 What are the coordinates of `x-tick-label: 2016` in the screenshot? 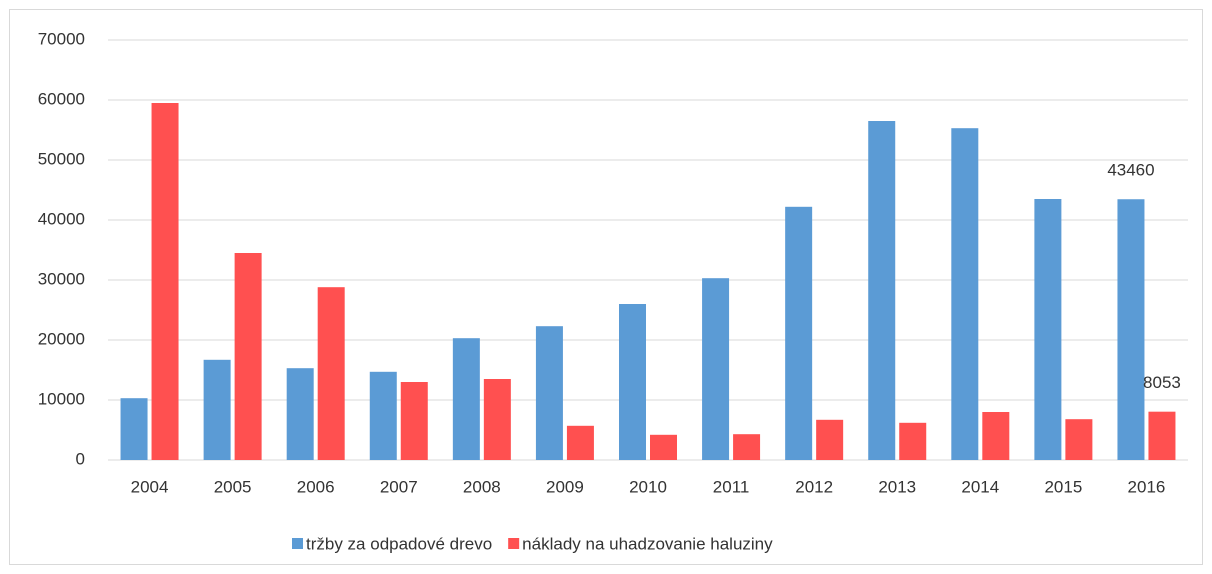 It's located at (1147, 486).